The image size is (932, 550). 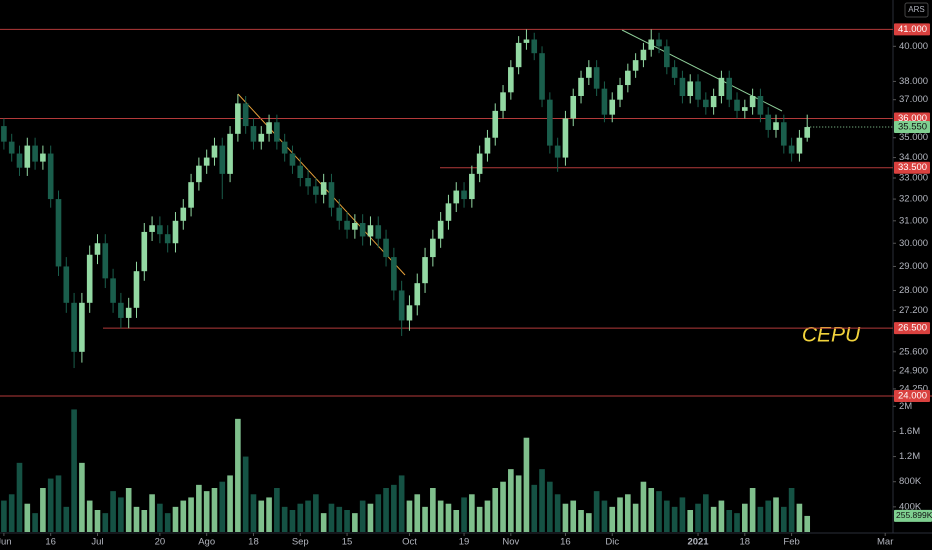 What do you see at coordinates (913, 370) in the screenshot?
I see `y-tick-label: 24.900` at bounding box center [913, 370].